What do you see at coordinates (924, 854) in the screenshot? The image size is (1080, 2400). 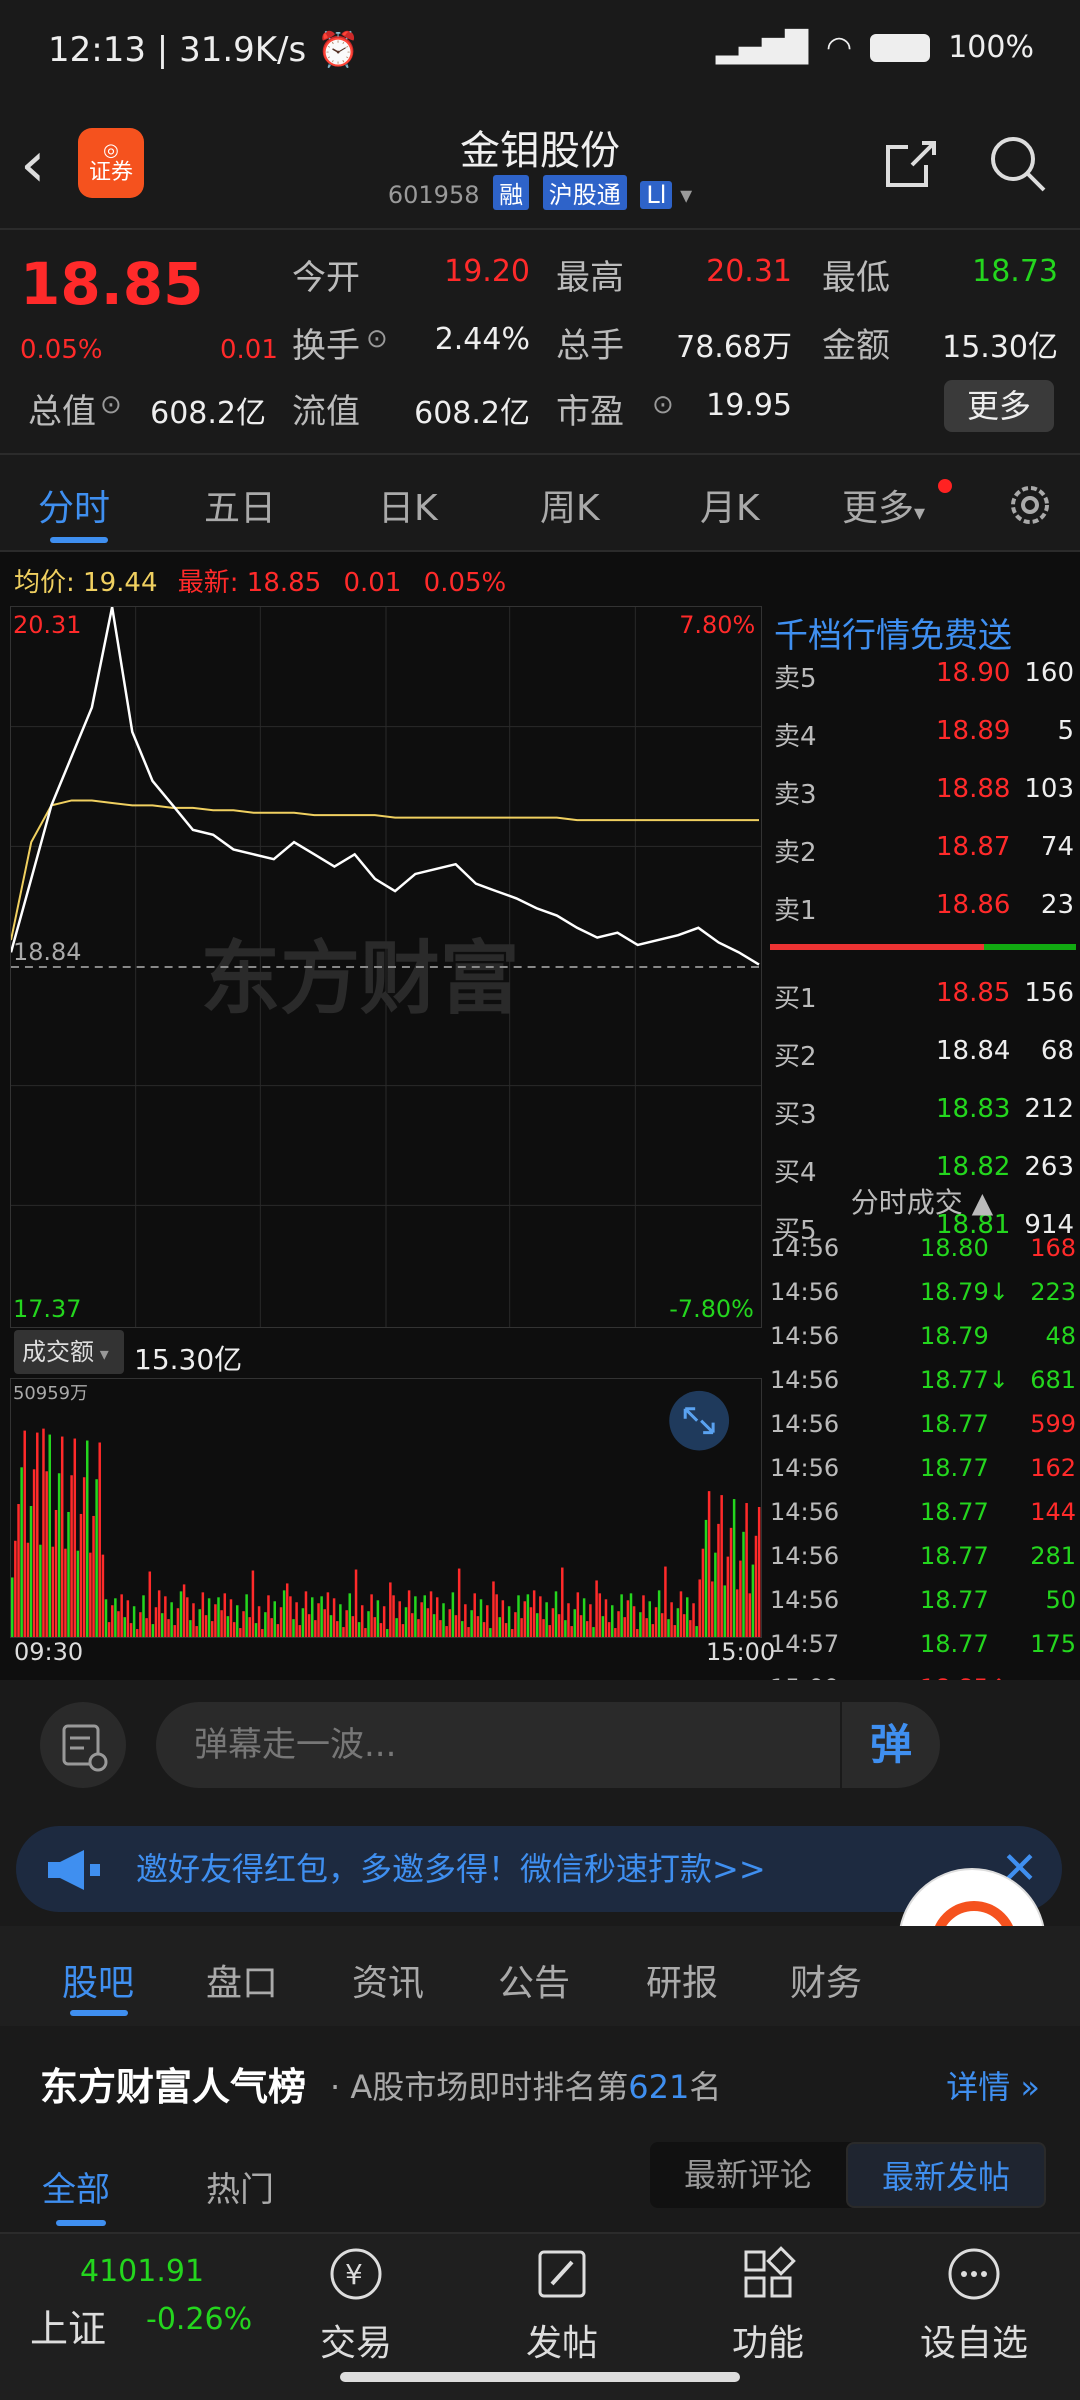 I see `ask-row: 卖2 18.87 74` at bounding box center [924, 854].